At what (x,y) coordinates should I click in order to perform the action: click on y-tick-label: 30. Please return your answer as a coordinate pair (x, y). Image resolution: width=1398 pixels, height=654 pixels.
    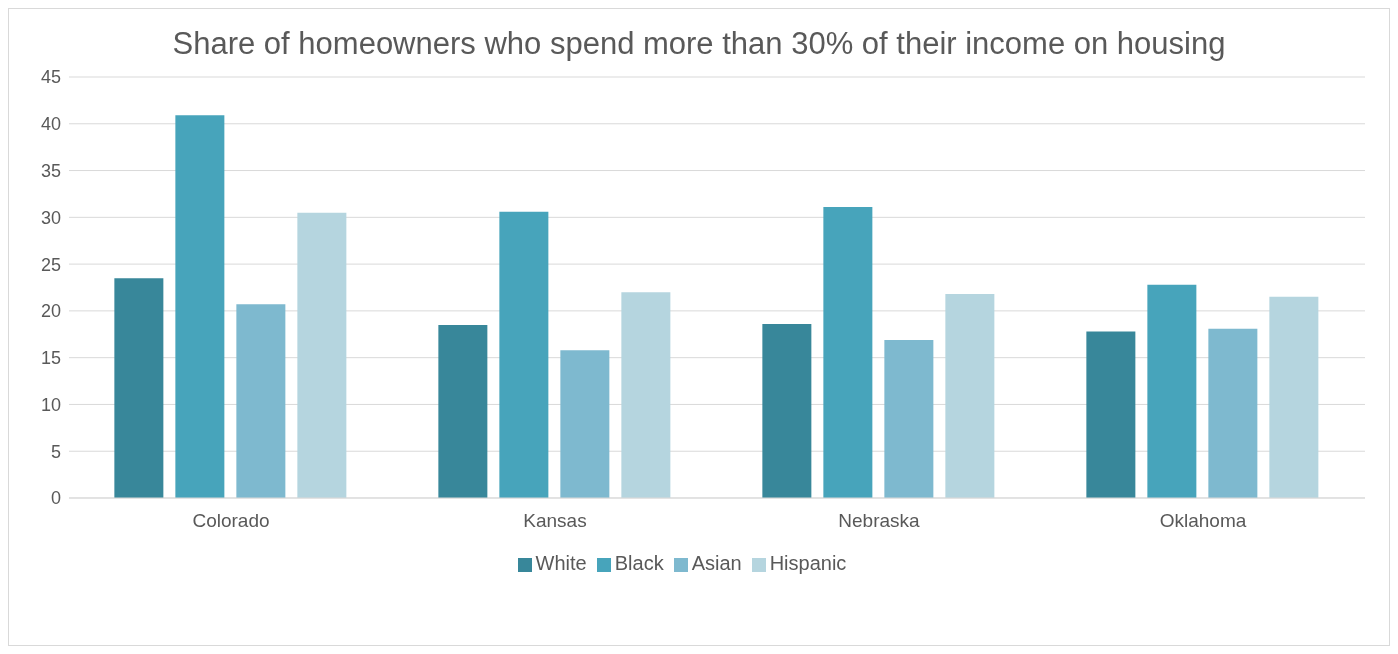
    Looking at the image, I should click on (50, 217).